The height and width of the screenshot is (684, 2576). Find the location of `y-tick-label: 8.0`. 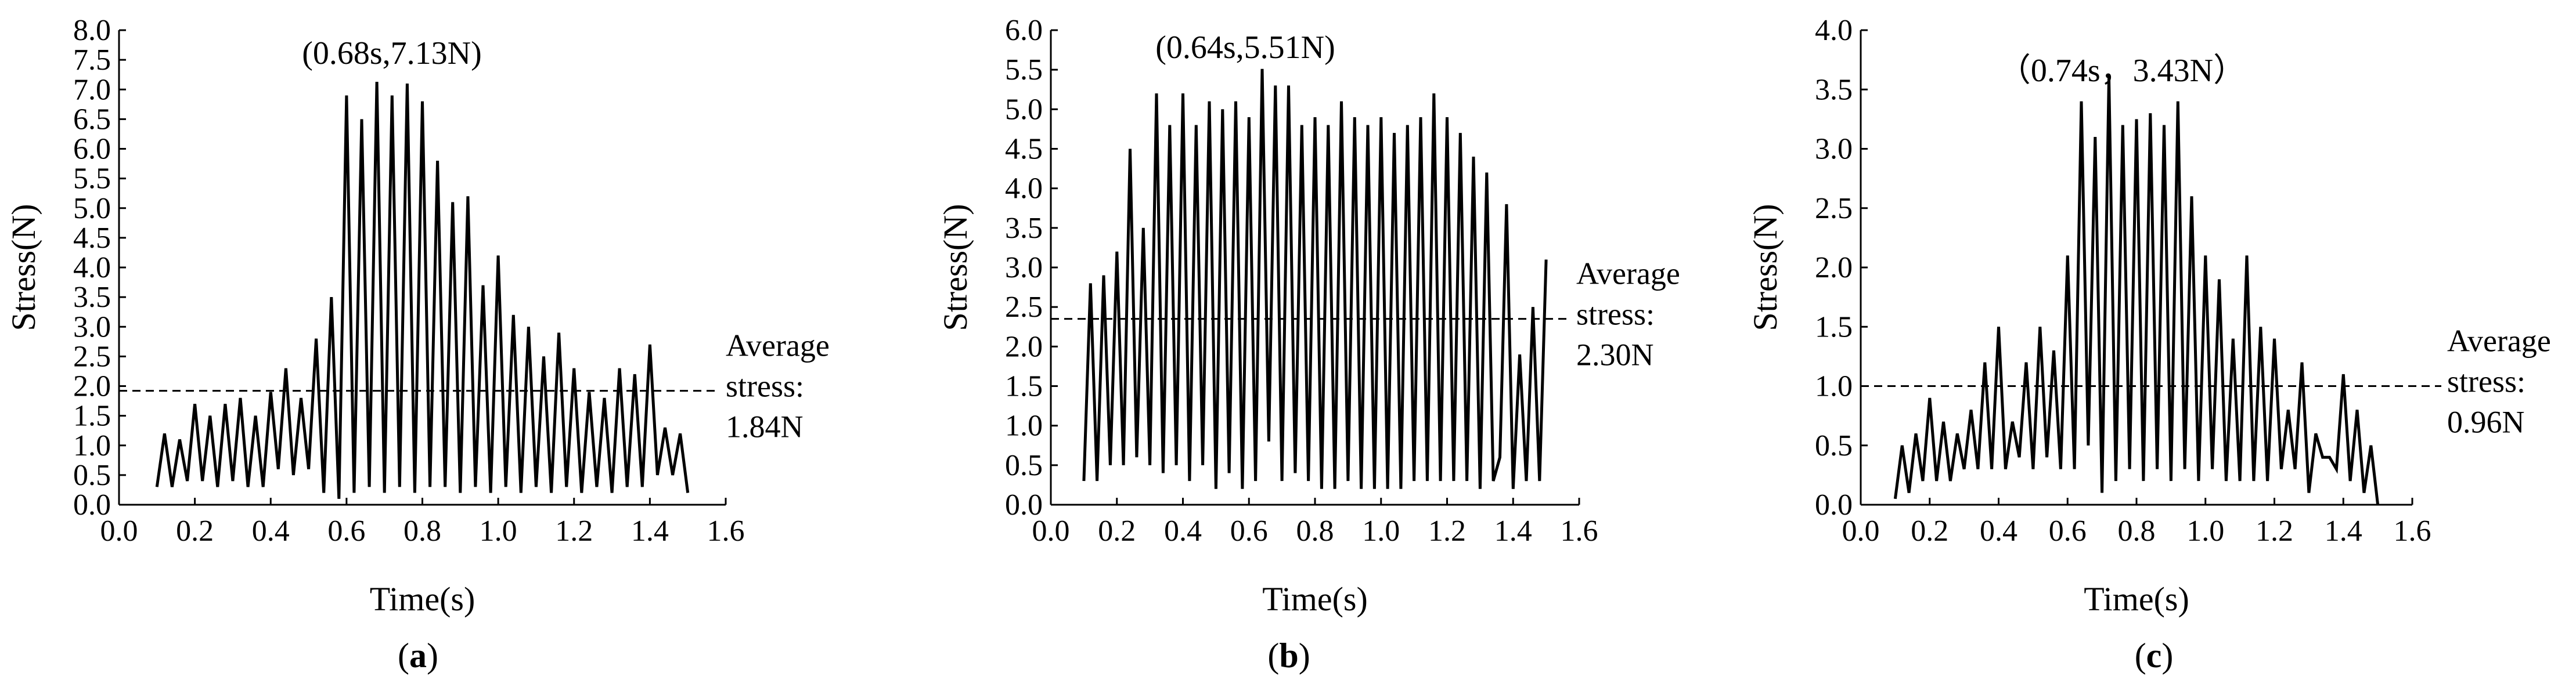

y-tick-label: 8.0 is located at coordinates (92, 30).